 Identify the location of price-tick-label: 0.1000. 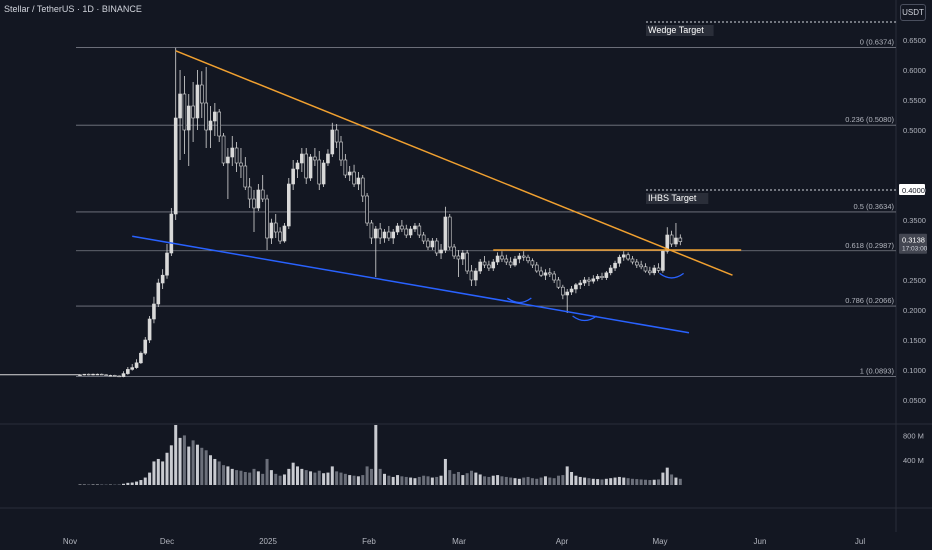
(914, 370).